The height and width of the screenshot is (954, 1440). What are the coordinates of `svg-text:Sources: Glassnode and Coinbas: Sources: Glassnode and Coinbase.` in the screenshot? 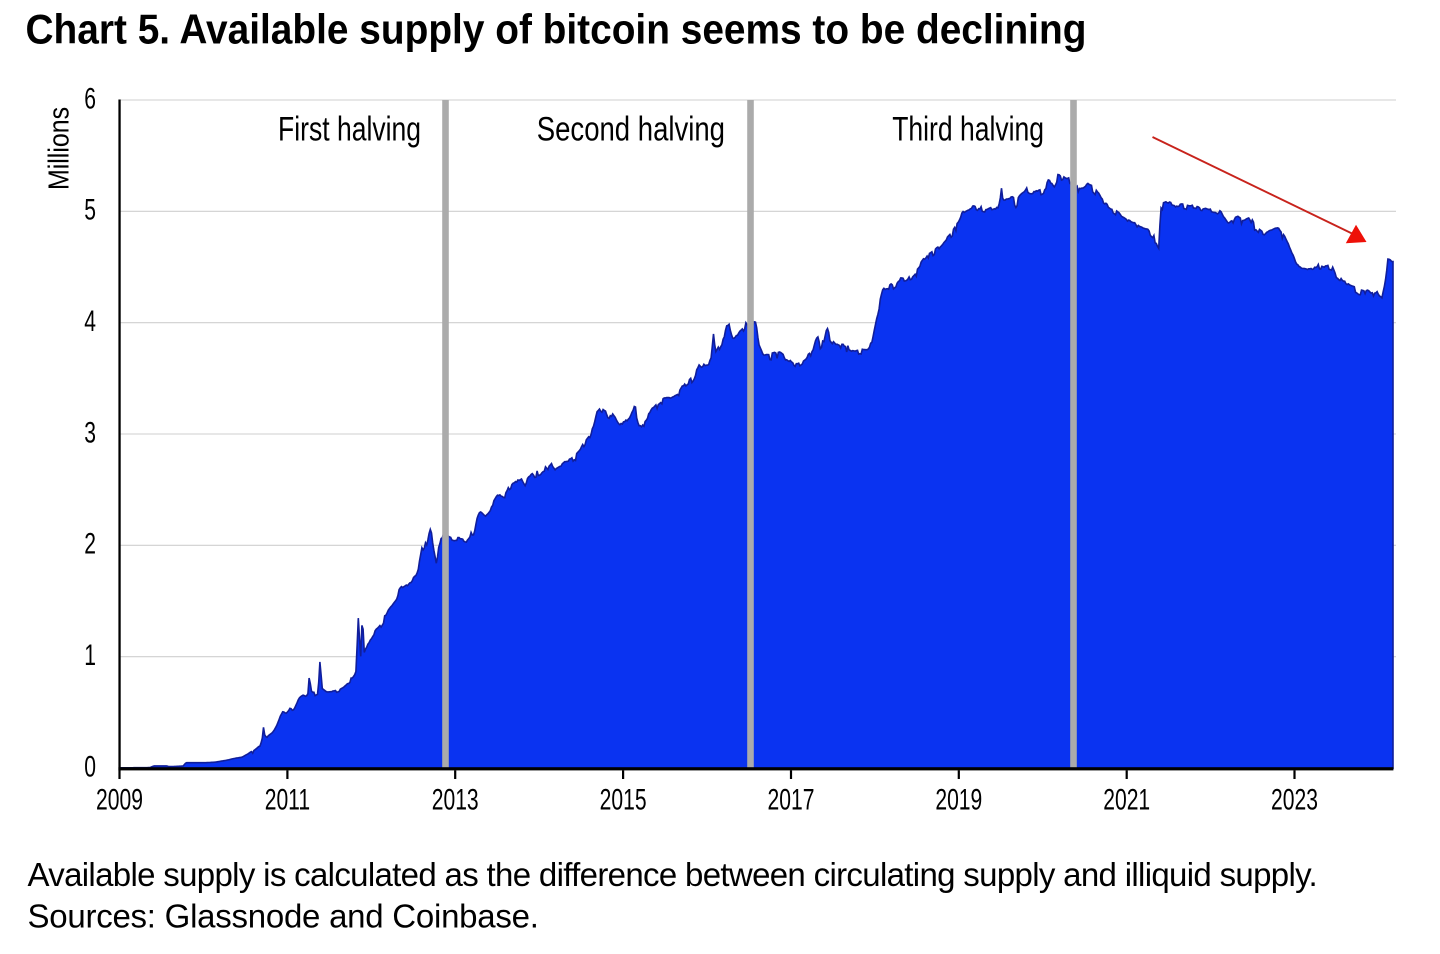 It's located at (283, 915).